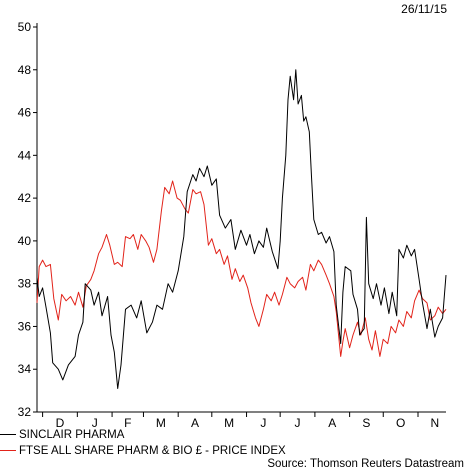 Image resolution: width=475 pixels, height=476 pixels. Describe the element at coordinates (161, 423) in the screenshot. I see `x-tick-label-3: M` at that location.